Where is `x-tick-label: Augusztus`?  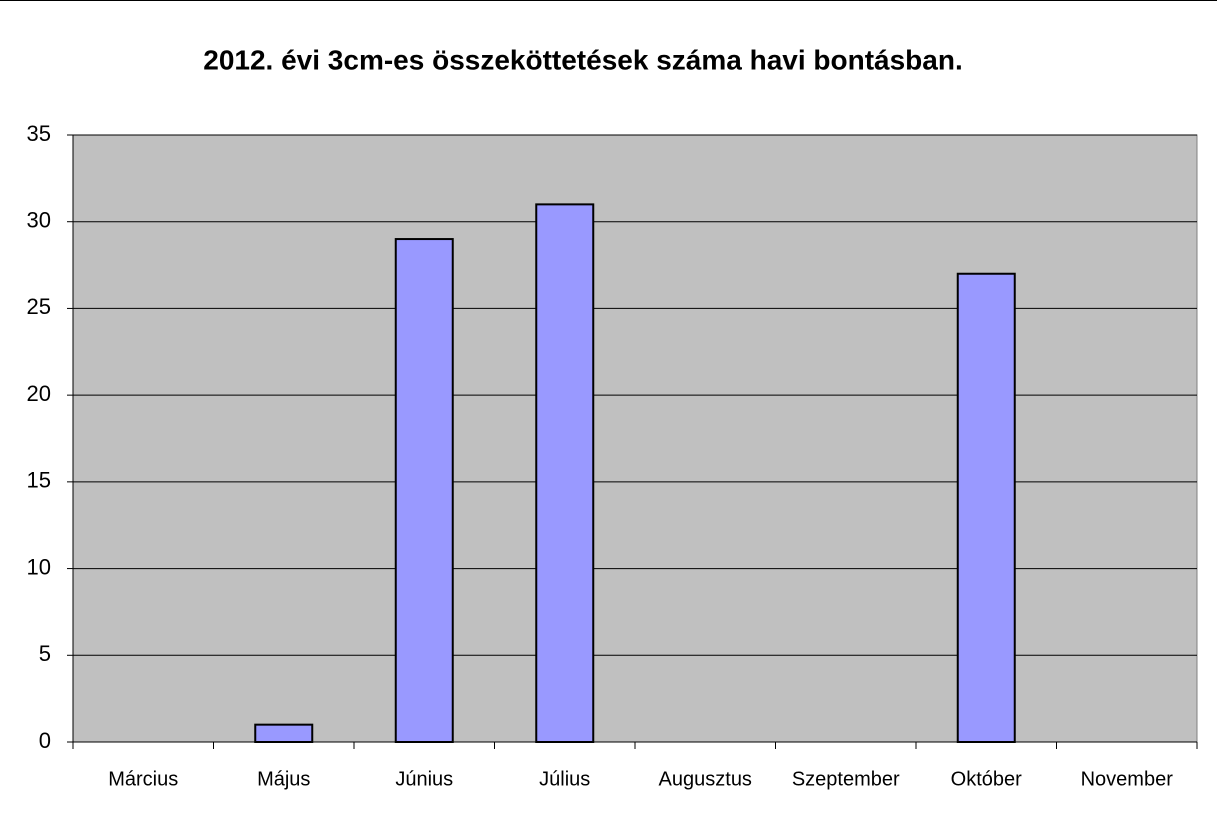
x-tick-label: Augusztus is located at coordinates (705, 779).